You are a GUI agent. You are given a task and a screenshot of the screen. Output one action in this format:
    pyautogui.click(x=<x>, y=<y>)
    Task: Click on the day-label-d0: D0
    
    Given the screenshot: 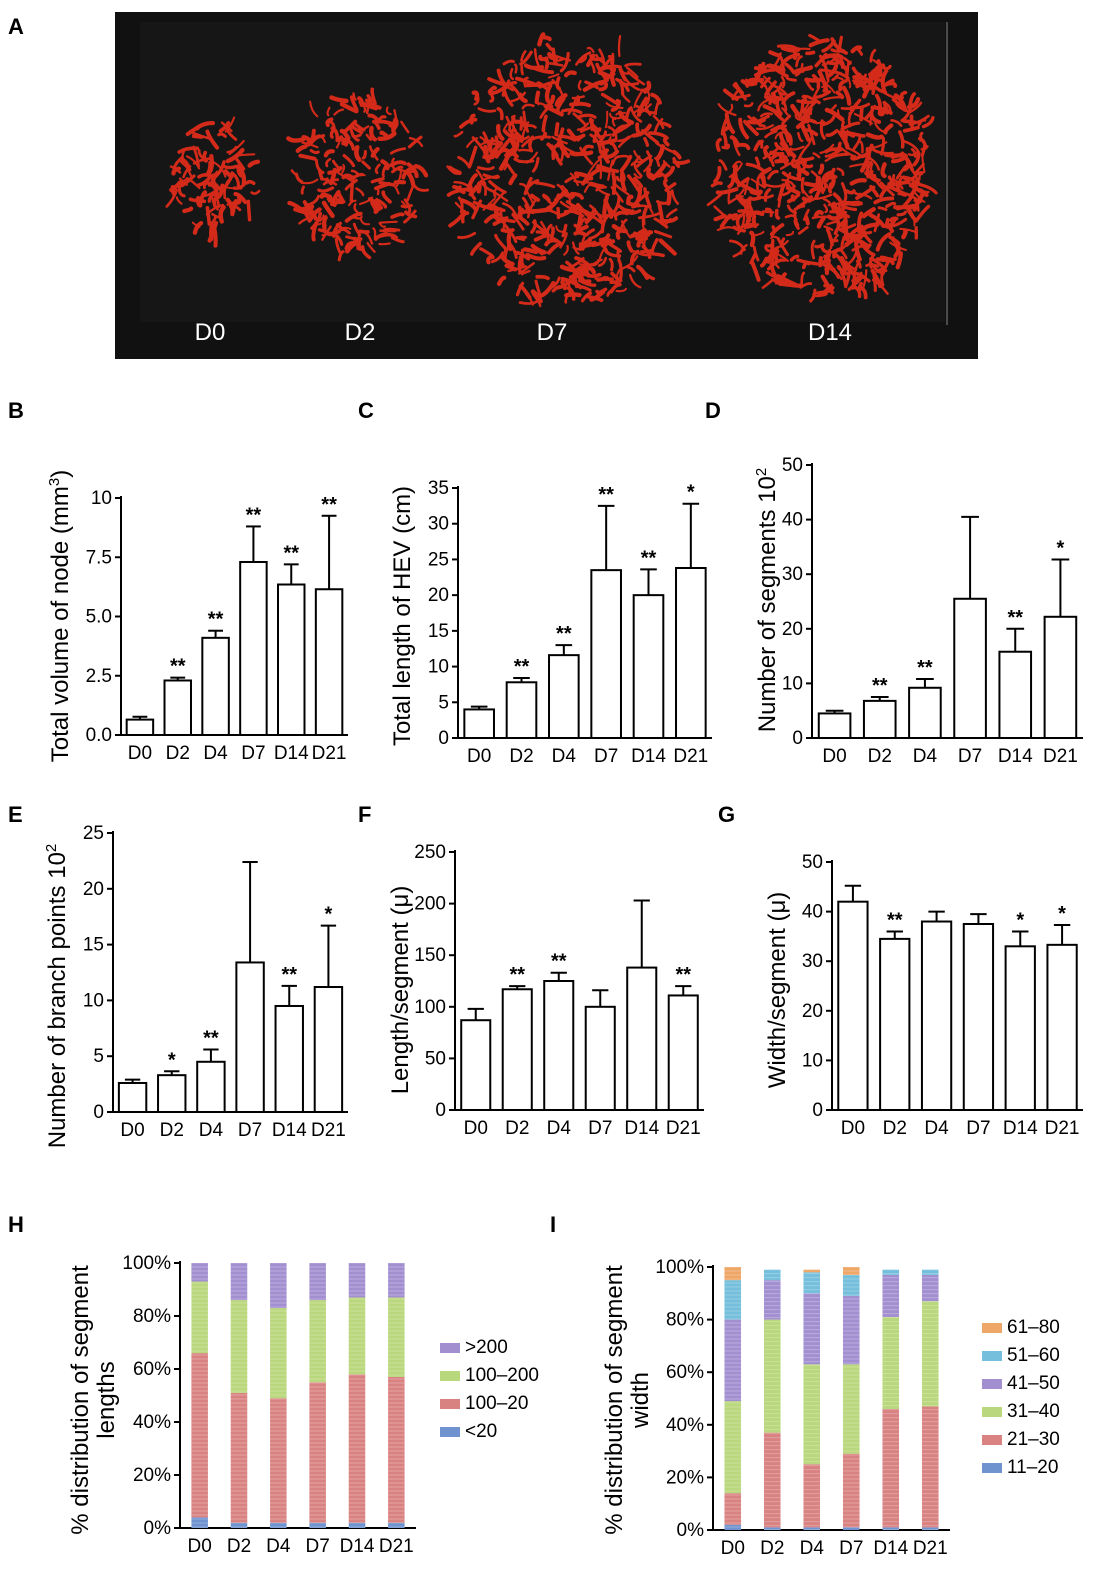 What is the action you would take?
    pyautogui.click(x=210, y=332)
    